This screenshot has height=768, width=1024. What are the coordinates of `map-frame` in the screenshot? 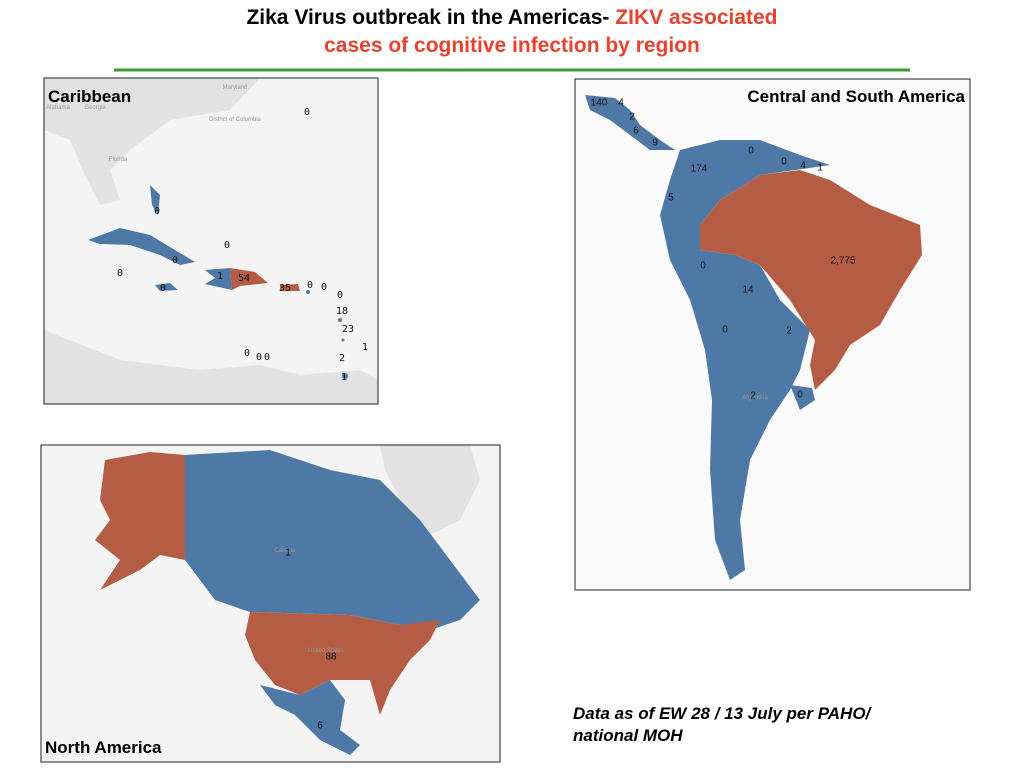 It's located at (211, 241).